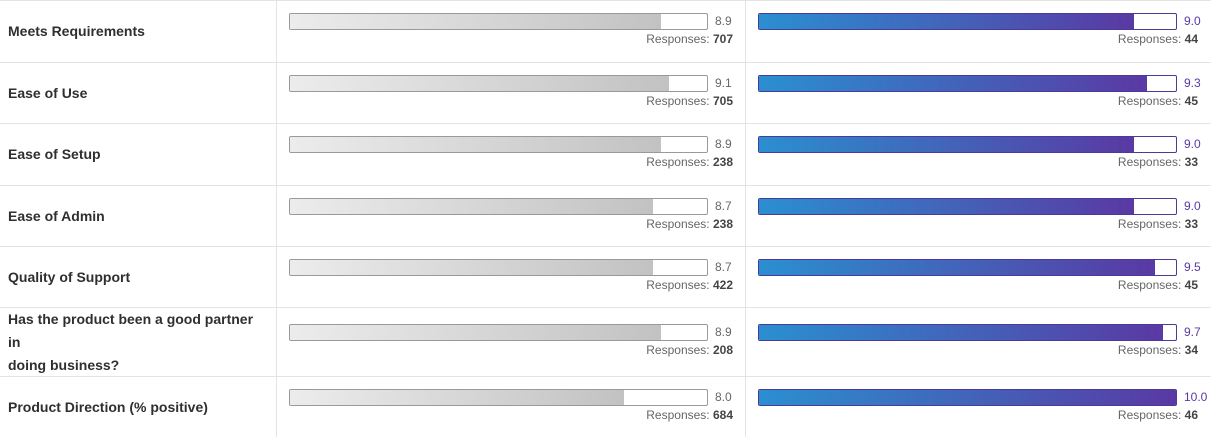 This screenshot has width=1211, height=437. I want to click on product-a-score: 8.9 Responses: 208, so click(511, 342).